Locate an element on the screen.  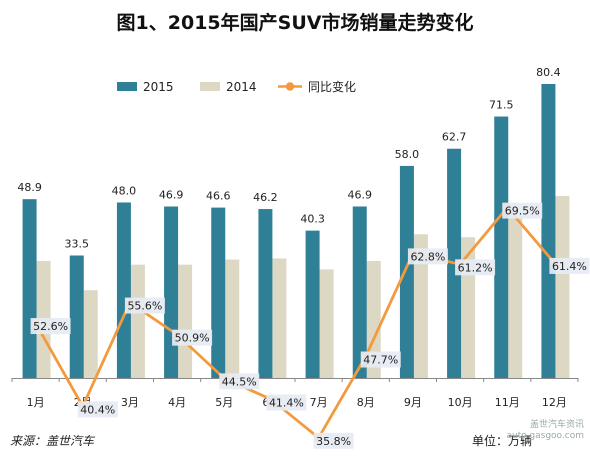
watermark: 盖世汽车资讯 auto.gasgoo.com is located at coordinates (545, 431).